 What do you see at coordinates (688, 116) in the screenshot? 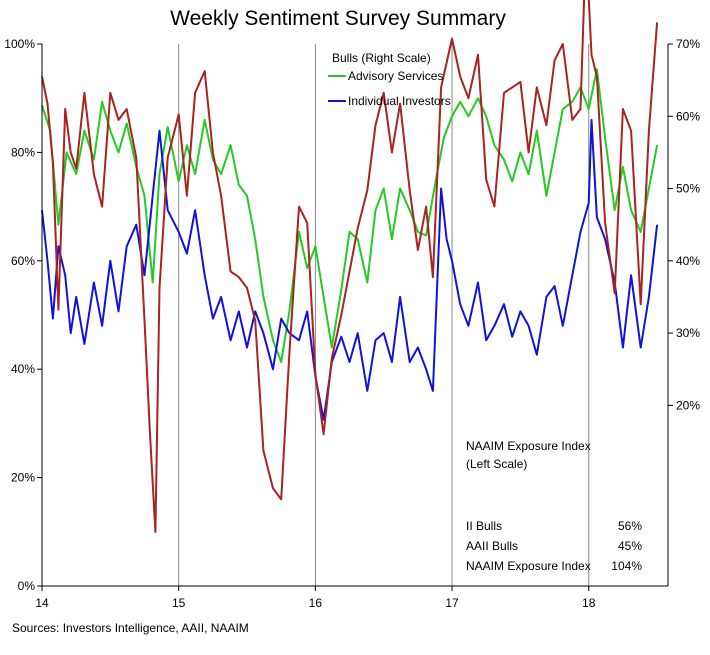
I see `right-tick-label: 60%` at bounding box center [688, 116].